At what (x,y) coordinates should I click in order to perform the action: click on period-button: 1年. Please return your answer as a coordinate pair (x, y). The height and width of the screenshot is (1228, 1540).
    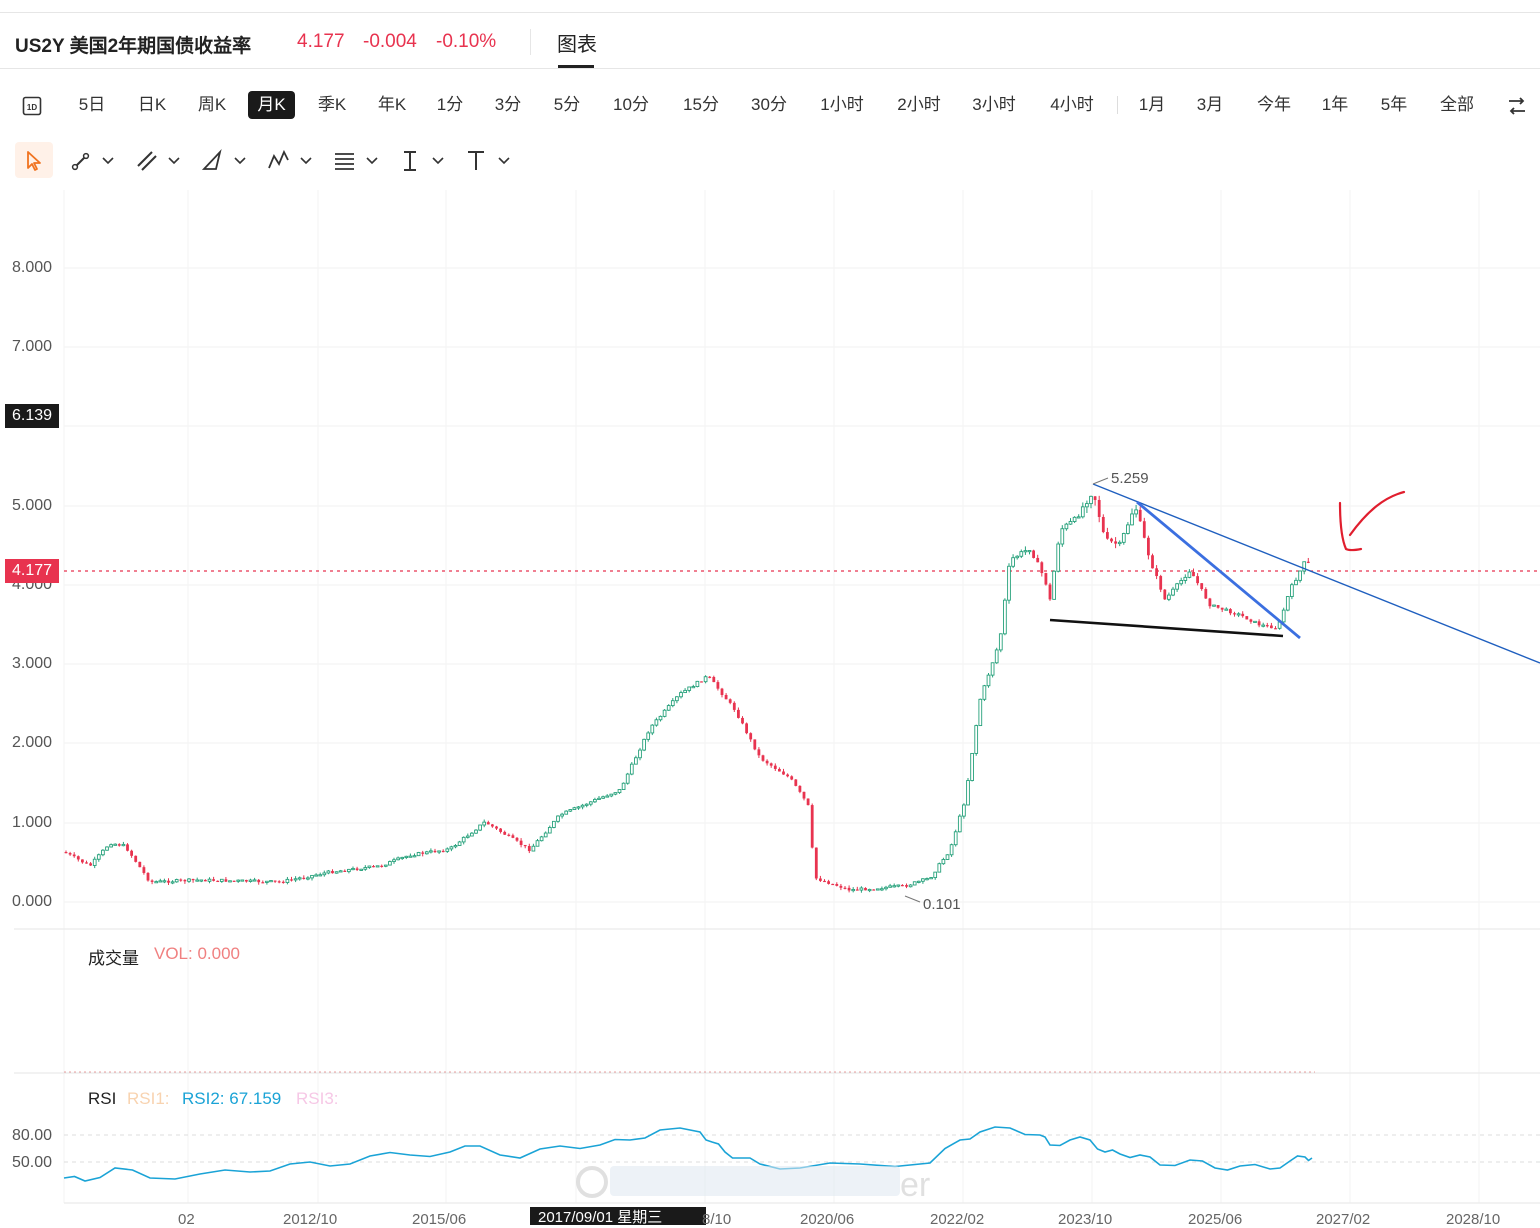
    Looking at the image, I should click on (1335, 104).